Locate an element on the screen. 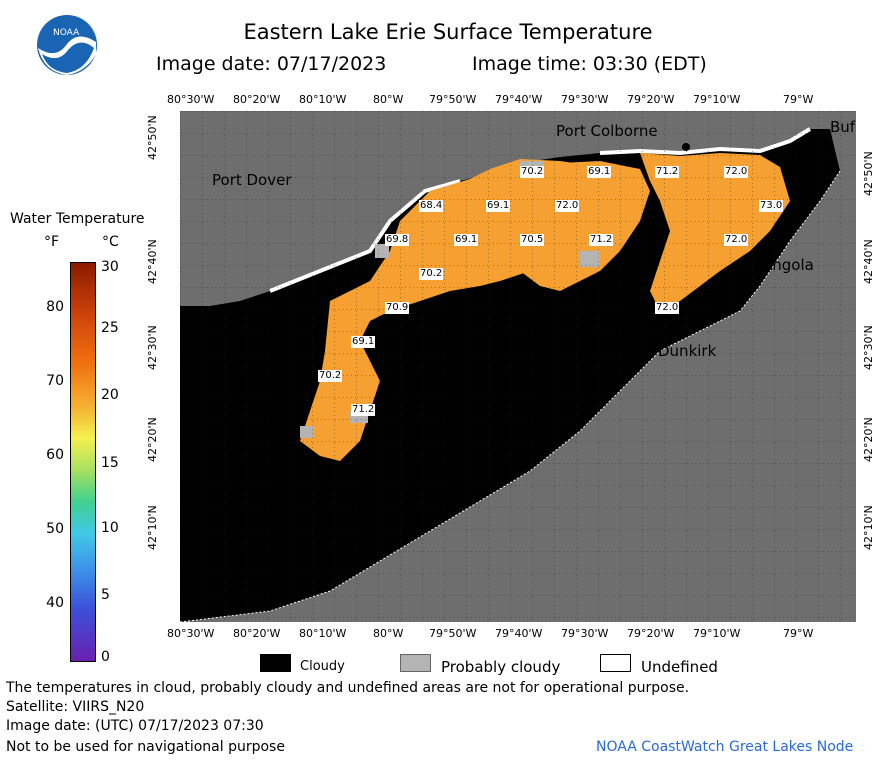 This screenshot has height=763, width=896. legend-cloudy-swatch is located at coordinates (275, 663).